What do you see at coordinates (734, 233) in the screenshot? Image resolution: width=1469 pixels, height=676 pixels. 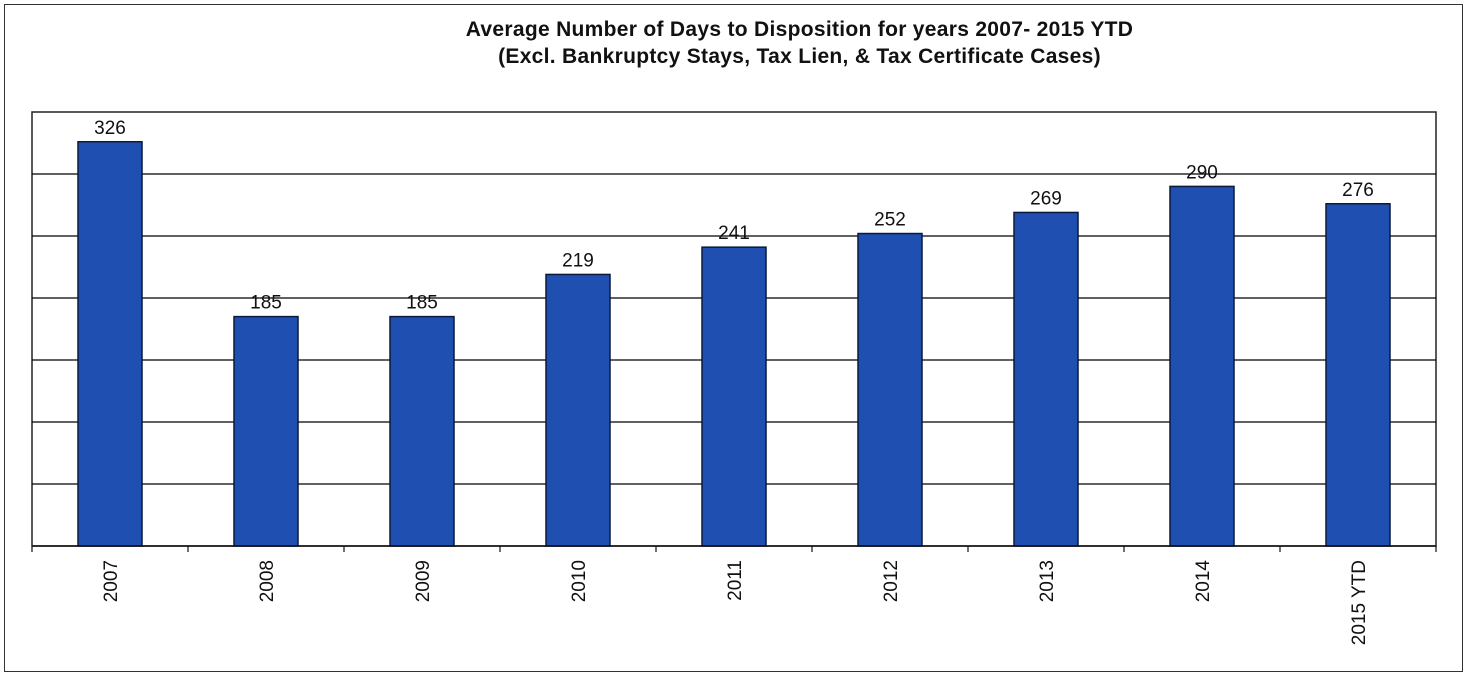 I see `data-label: 241` at bounding box center [734, 233].